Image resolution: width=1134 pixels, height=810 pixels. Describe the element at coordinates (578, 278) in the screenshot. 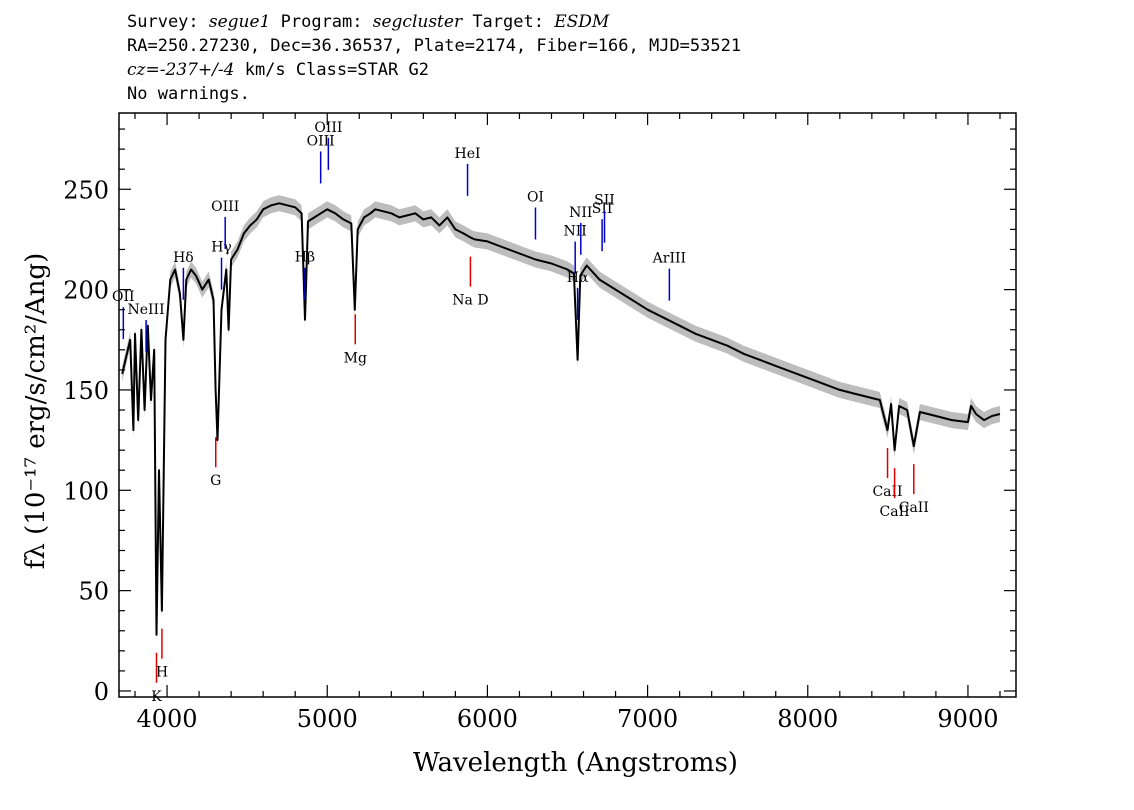

I see `emission-line-label: Hα` at that location.